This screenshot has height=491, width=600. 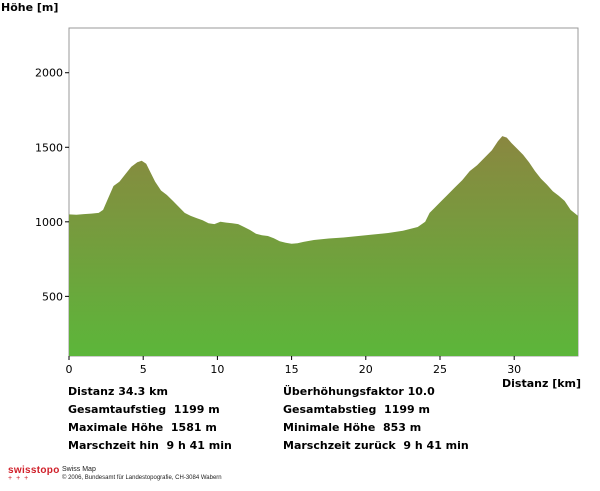 I want to click on info-marschzeit-zurueck: Marschzeit zurück 9 h 41 min, so click(x=376, y=445).